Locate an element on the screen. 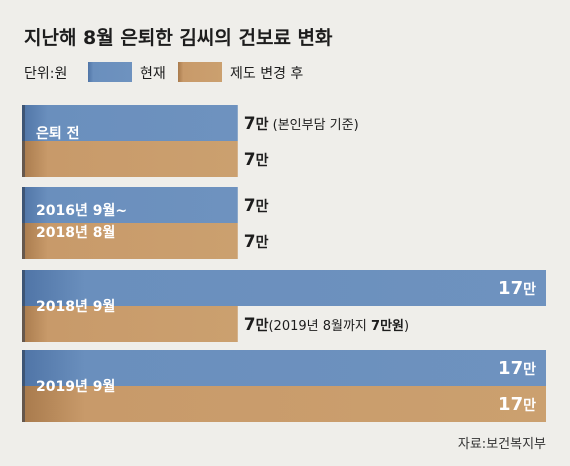 Image resolution: width=570 pixels, height=466 pixels. value-label-after-3-note-end: ) is located at coordinates (406, 326).